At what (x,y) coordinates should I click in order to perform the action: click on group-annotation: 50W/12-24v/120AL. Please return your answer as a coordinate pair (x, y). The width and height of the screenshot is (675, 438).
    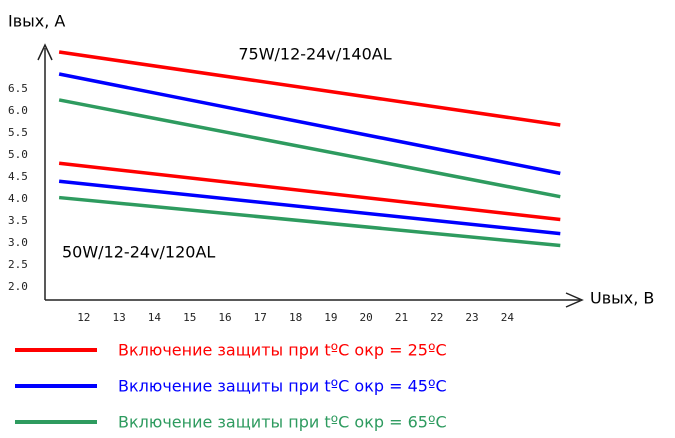
    Looking at the image, I should click on (138, 252).